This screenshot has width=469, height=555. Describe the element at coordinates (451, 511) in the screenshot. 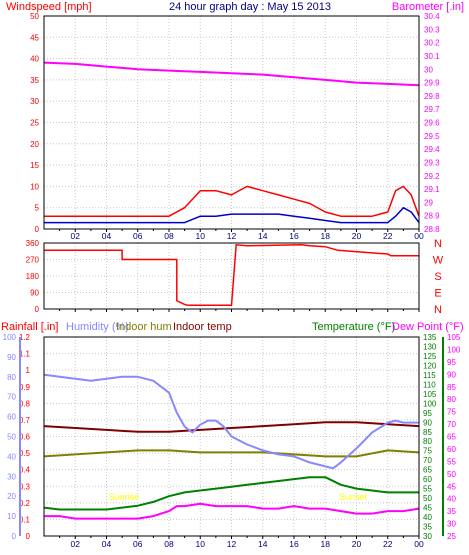

I see `dewpoint-y-tick-label: 35` at that location.